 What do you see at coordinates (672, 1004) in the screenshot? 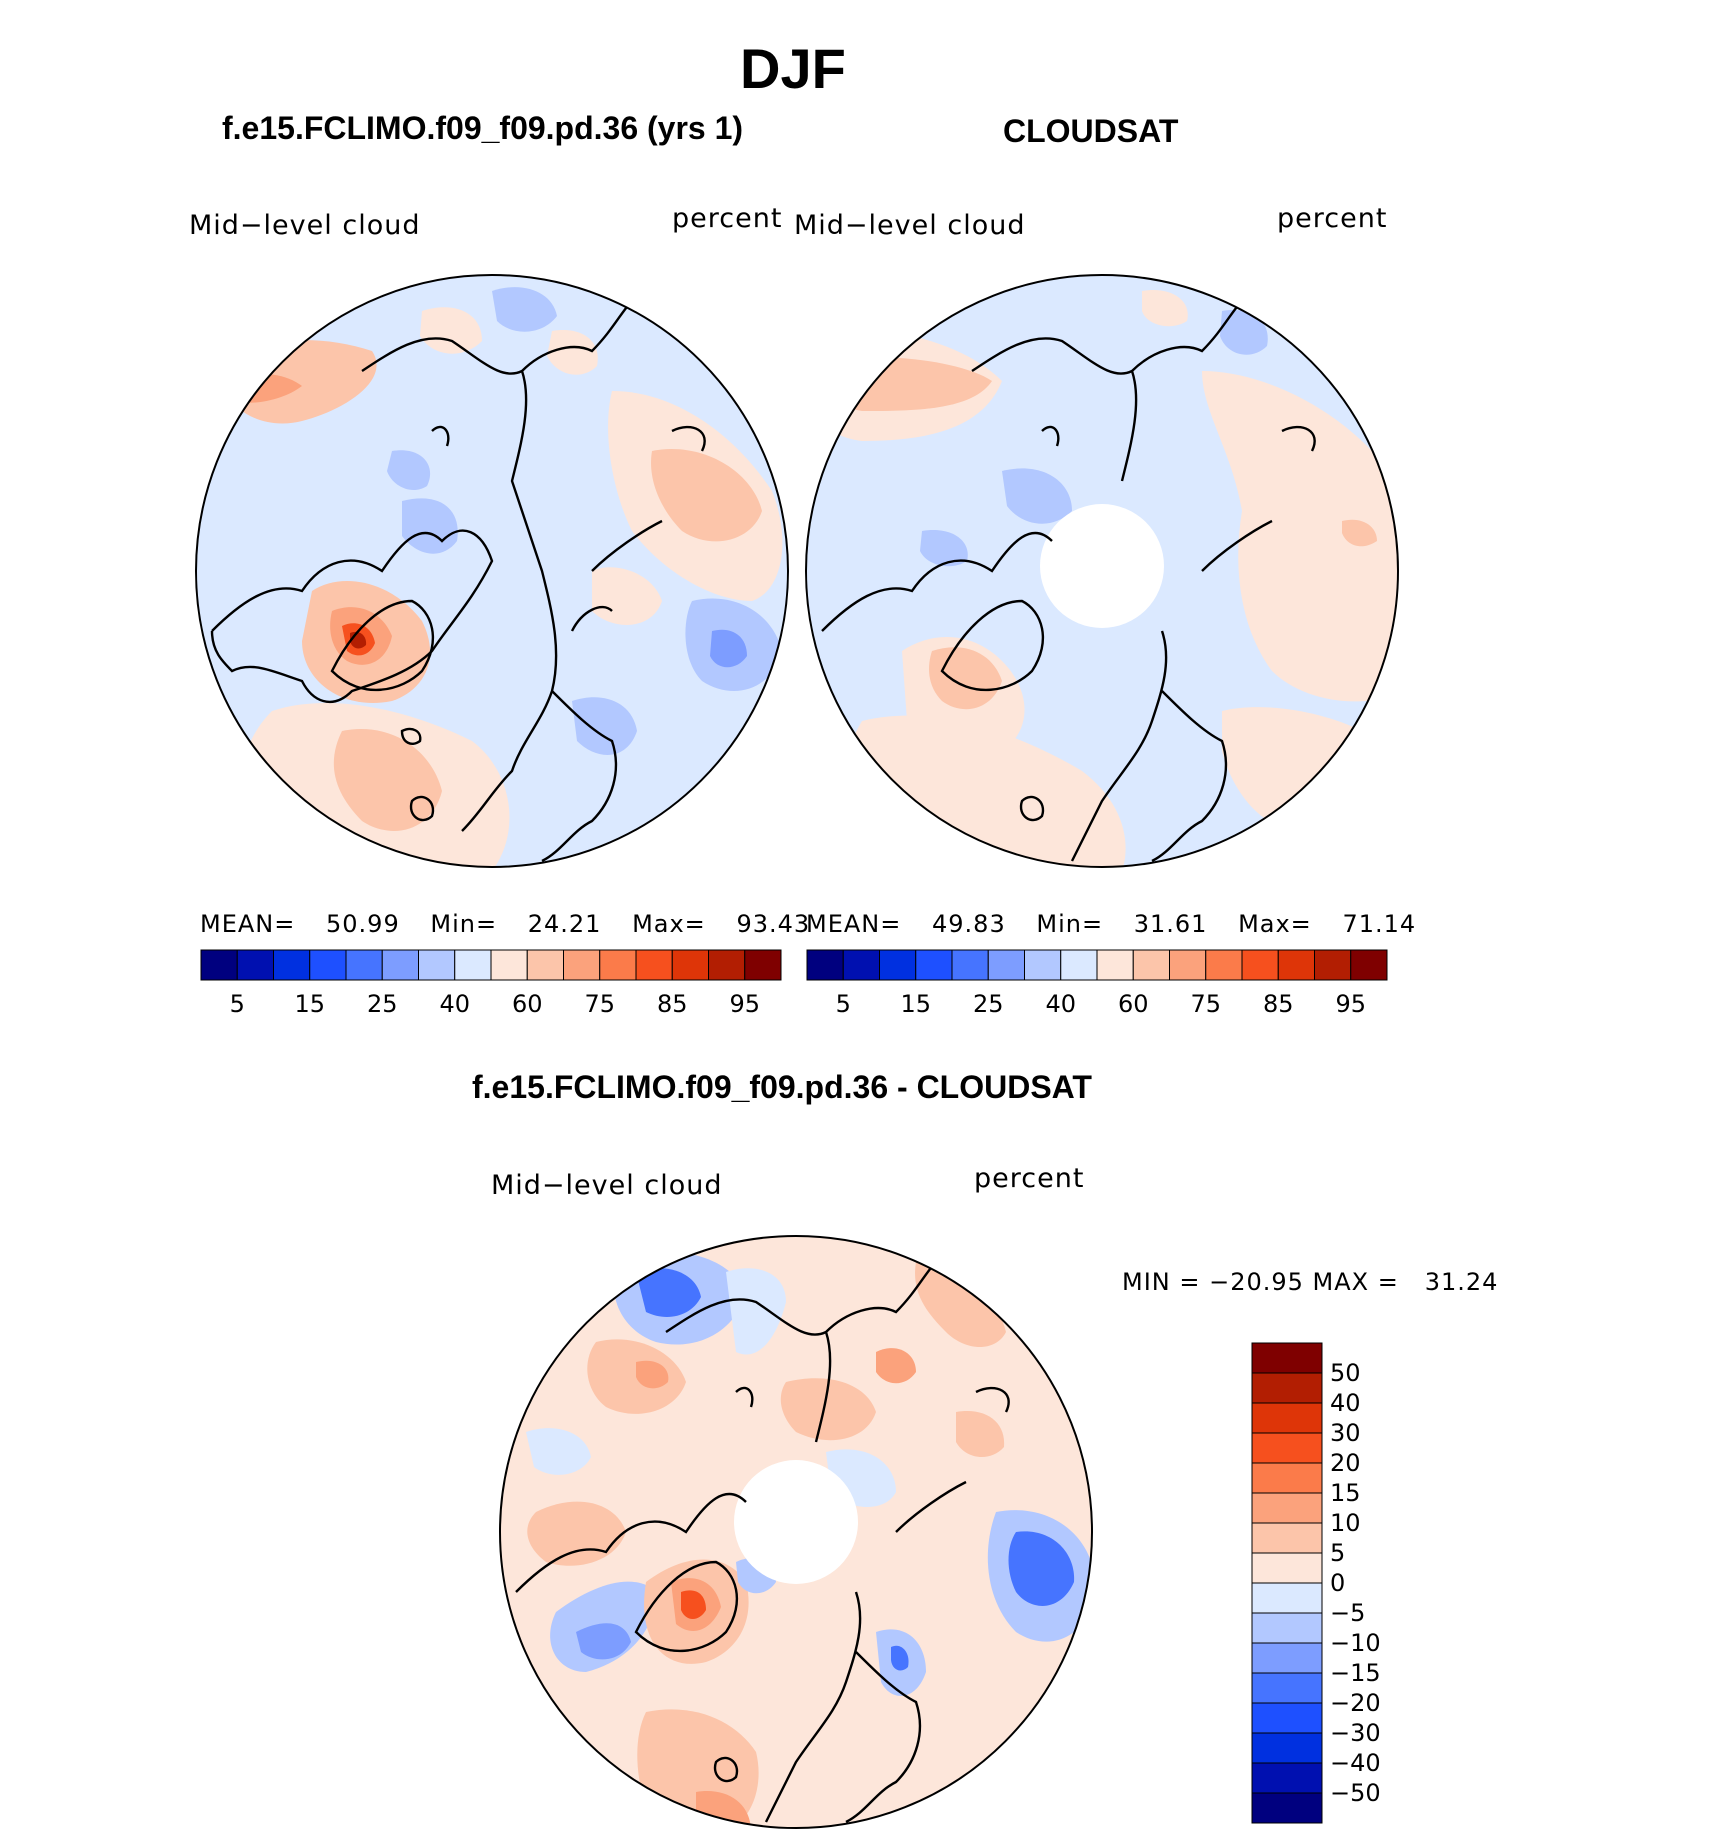
I see `model-colorbar-tick-label: 85` at bounding box center [672, 1004].